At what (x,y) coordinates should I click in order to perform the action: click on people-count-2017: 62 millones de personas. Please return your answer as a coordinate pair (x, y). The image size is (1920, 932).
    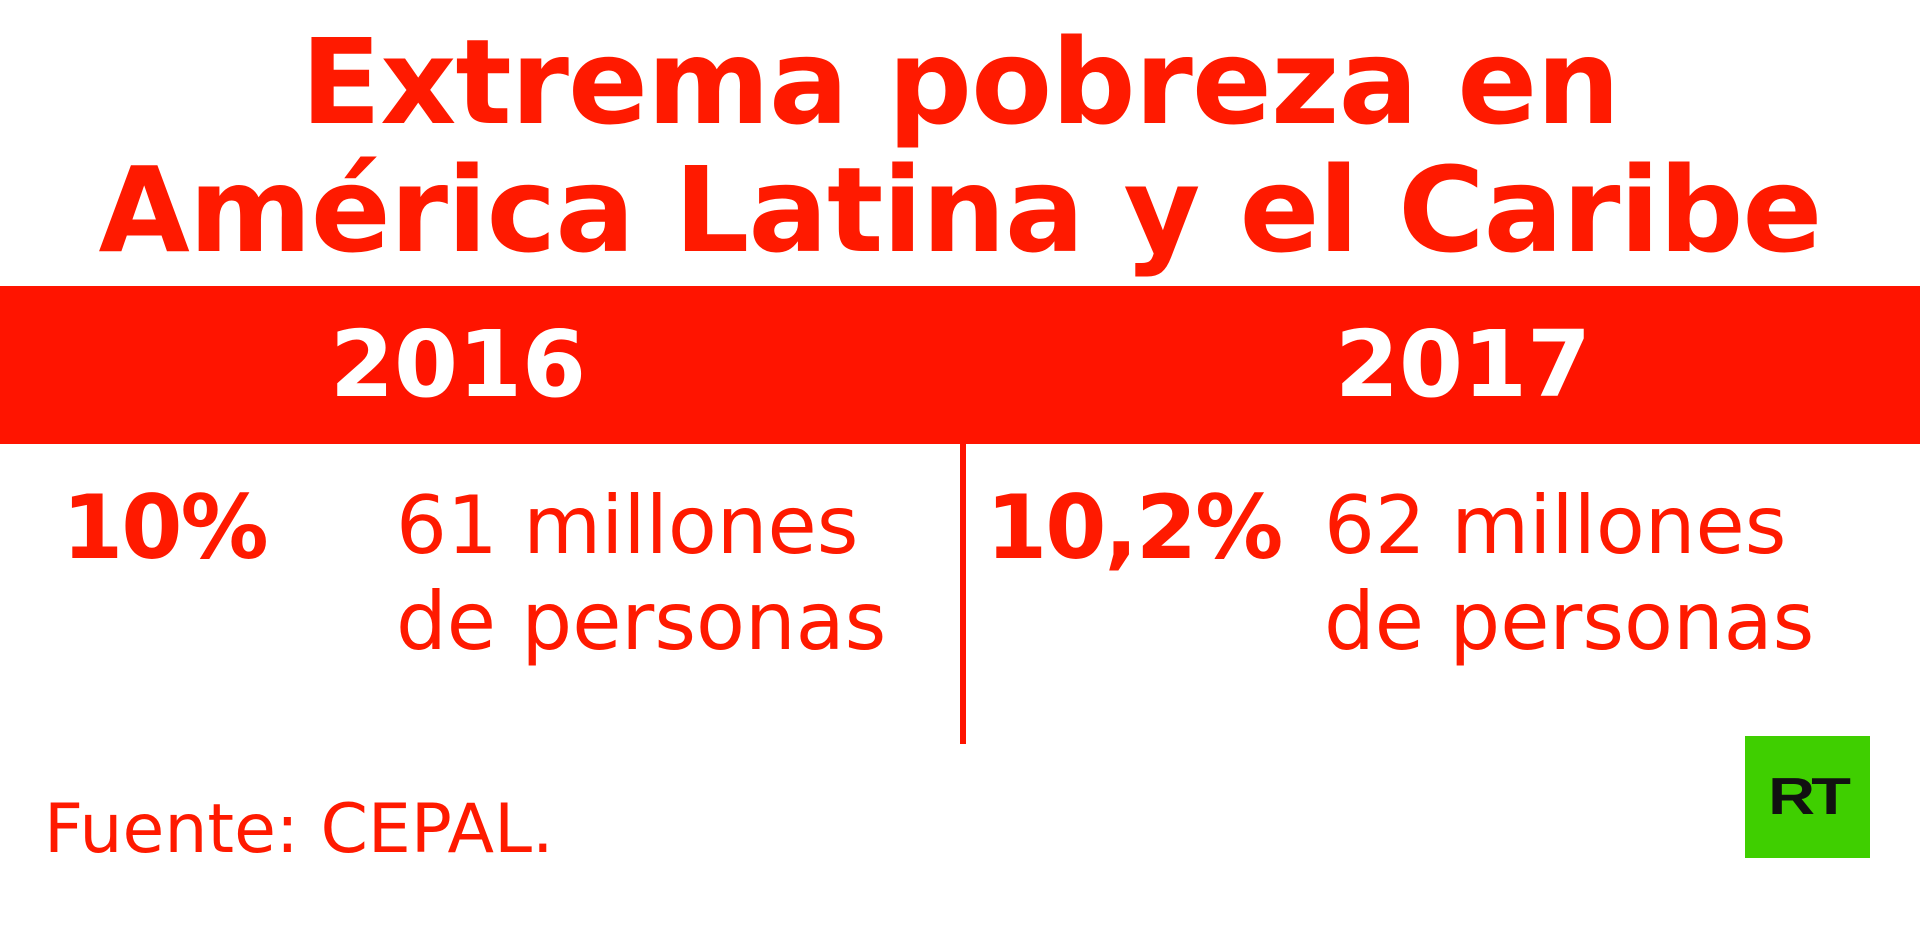
    Looking at the image, I should click on (1569, 574).